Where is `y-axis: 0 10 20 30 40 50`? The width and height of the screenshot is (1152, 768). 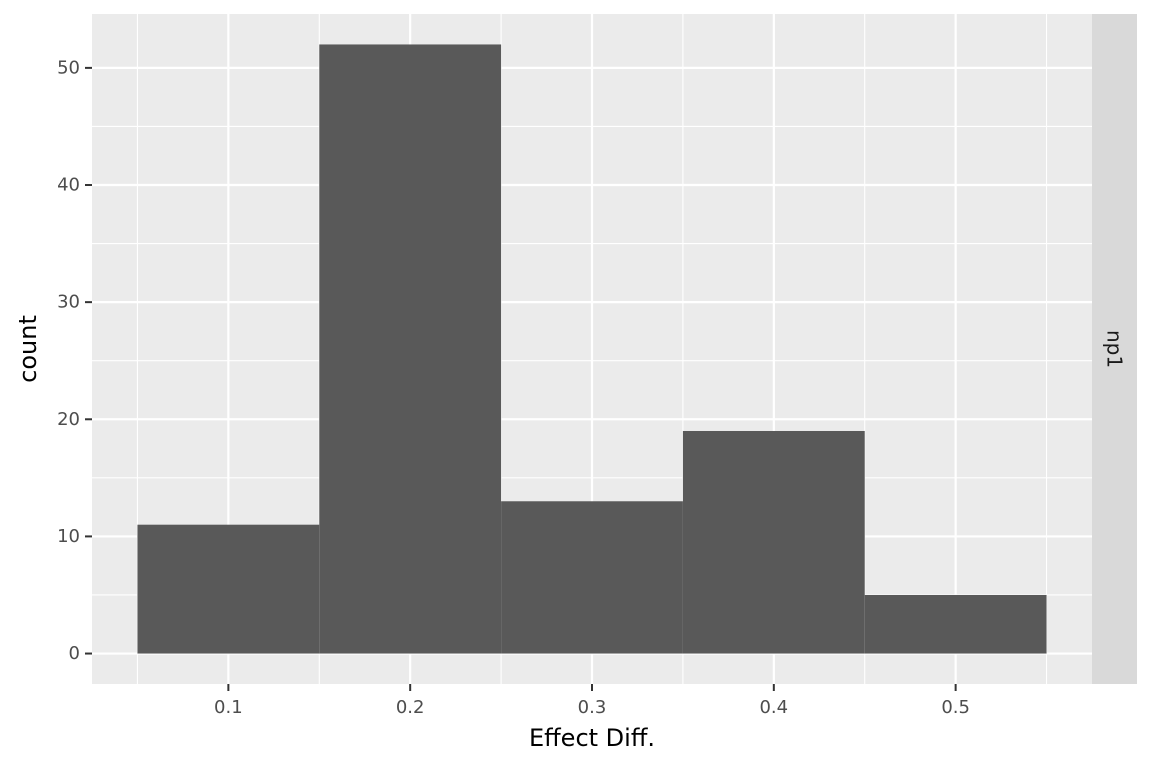 y-axis: 0 10 20 30 40 50 is located at coordinates (74, 360).